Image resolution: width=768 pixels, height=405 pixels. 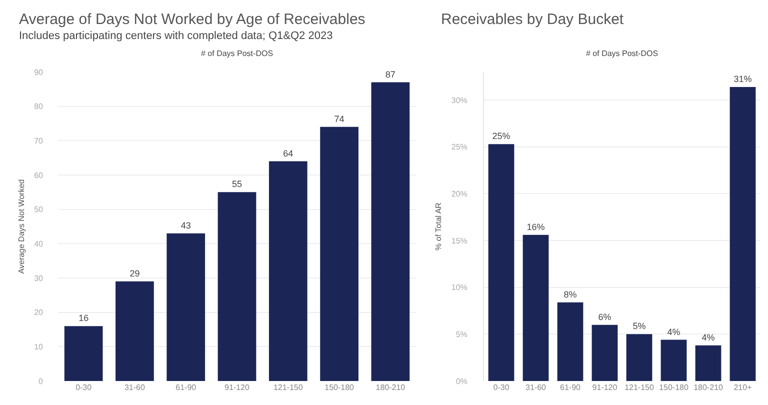 I want to click on data-label: 5%, so click(x=639, y=326).